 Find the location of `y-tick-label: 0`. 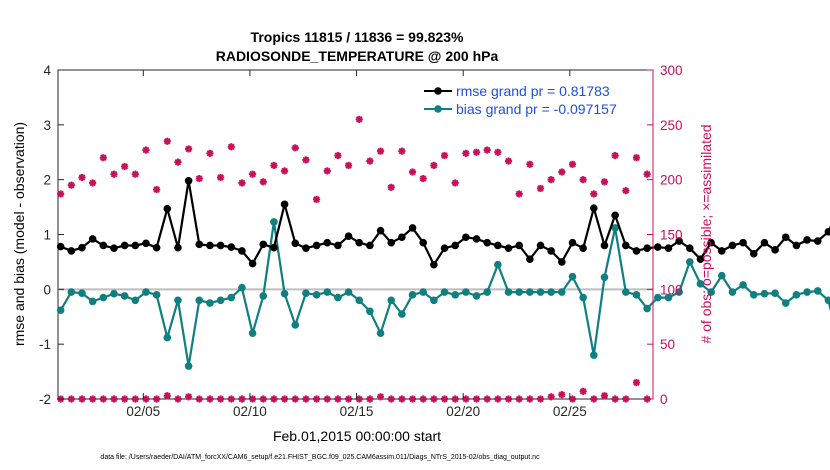

y-tick-label: 0 is located at coordinates (47, 289).